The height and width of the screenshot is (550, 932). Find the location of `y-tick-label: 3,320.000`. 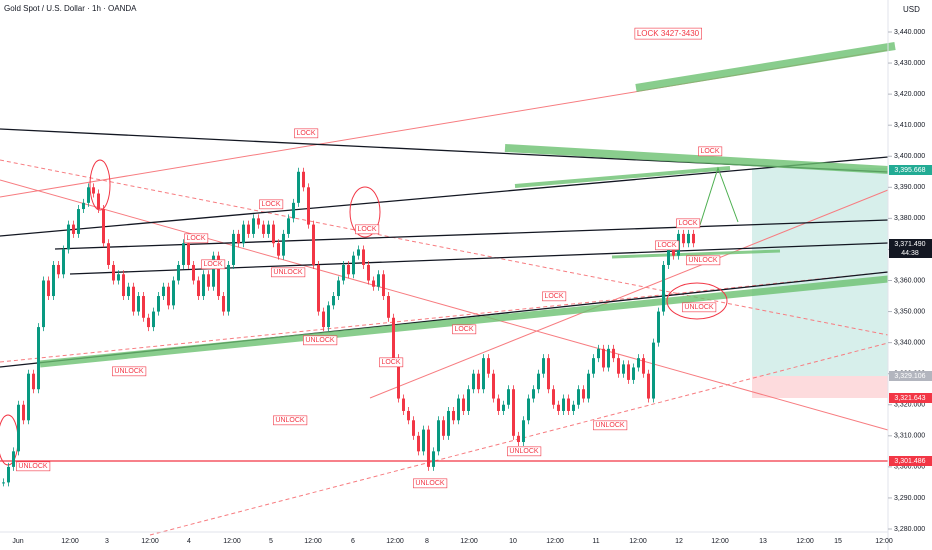

y-tick-label: 3,320.000 is located at coordinates (909, 405).